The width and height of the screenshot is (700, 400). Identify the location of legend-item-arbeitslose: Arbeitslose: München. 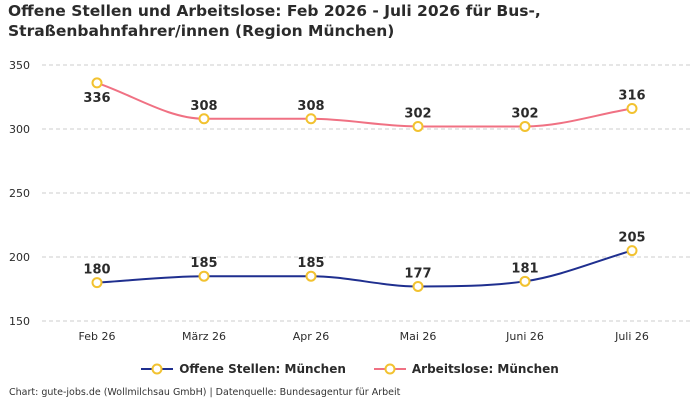
(466, 369).